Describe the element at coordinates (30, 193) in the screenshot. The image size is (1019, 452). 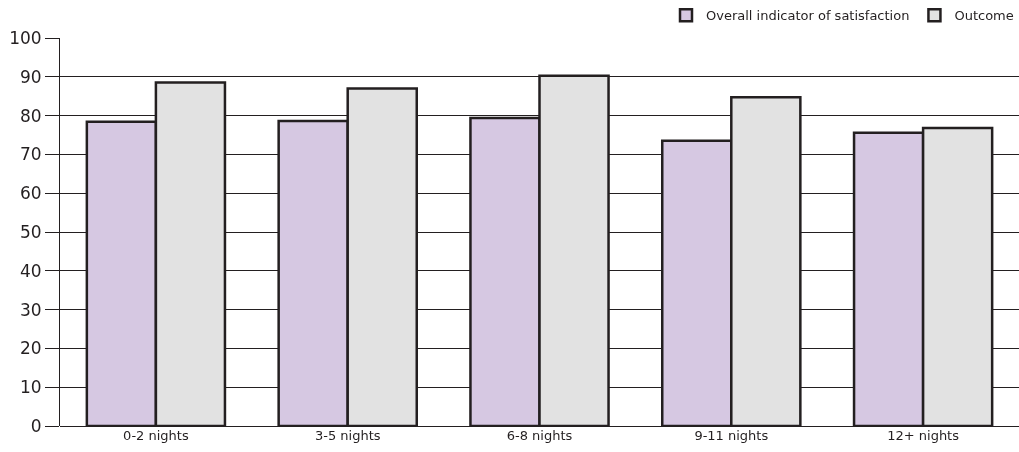
I see `y-tick-label: 60` at that location.